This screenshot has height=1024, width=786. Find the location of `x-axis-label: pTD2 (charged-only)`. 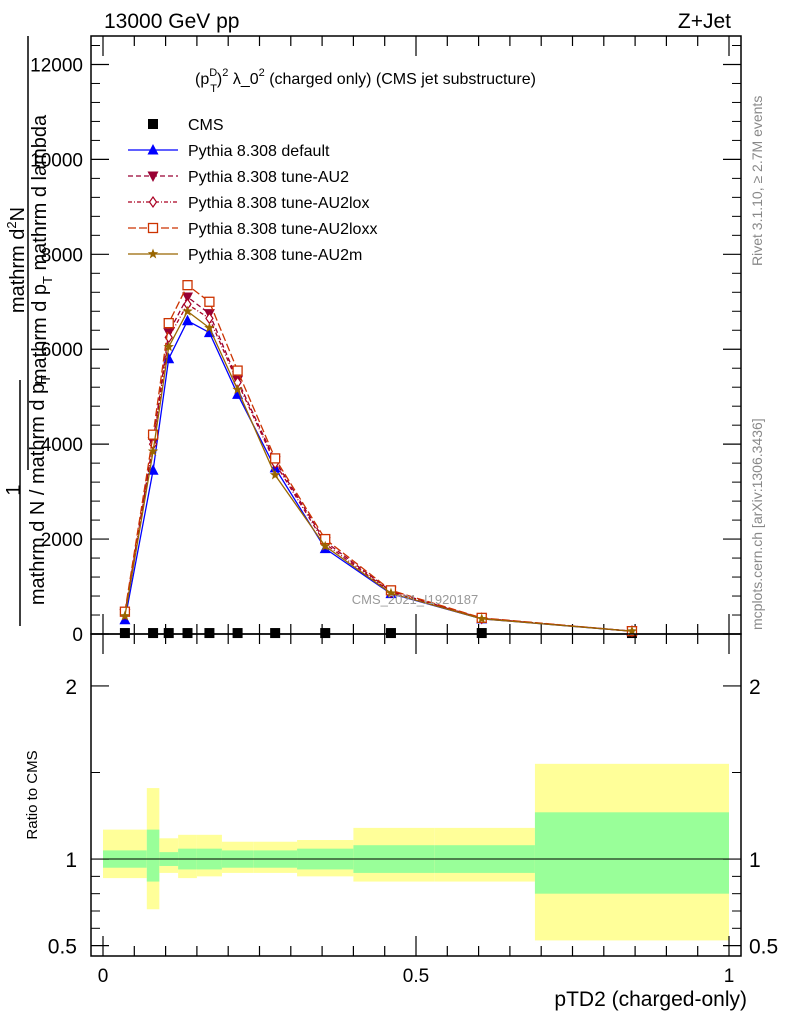

x-axis-label: pTD2 (charged-only) is located at coordinates (650, 999).